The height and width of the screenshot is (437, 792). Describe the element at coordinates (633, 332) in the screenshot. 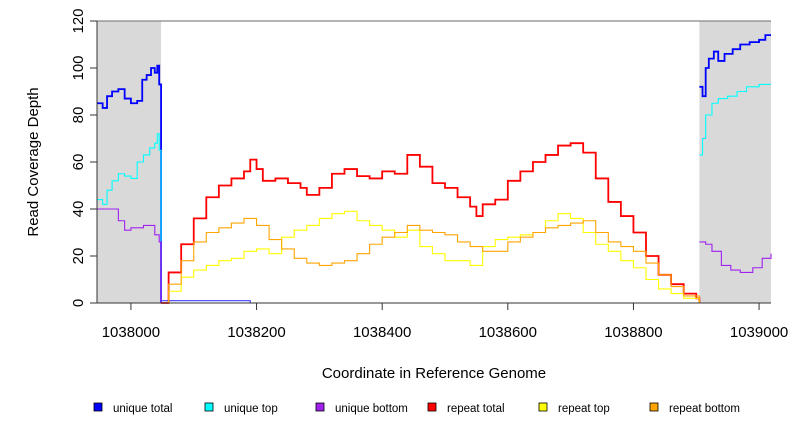

I see `x-tick-label: 1038800` at that location.